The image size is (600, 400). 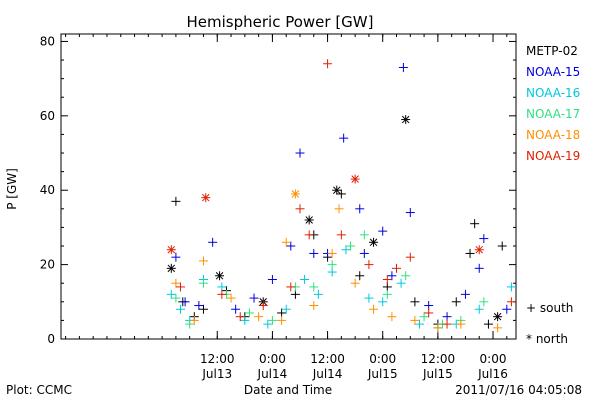 I want to click on legend-entry: NOAA-17, so click(x=553, y=114).